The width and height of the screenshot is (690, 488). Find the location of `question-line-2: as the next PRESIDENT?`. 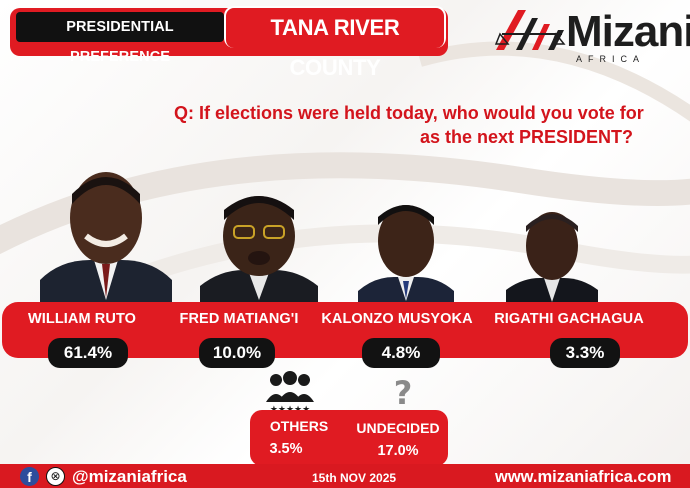

question-line-2: as the next PRESIDENT? is located at coordinates (527, 137).